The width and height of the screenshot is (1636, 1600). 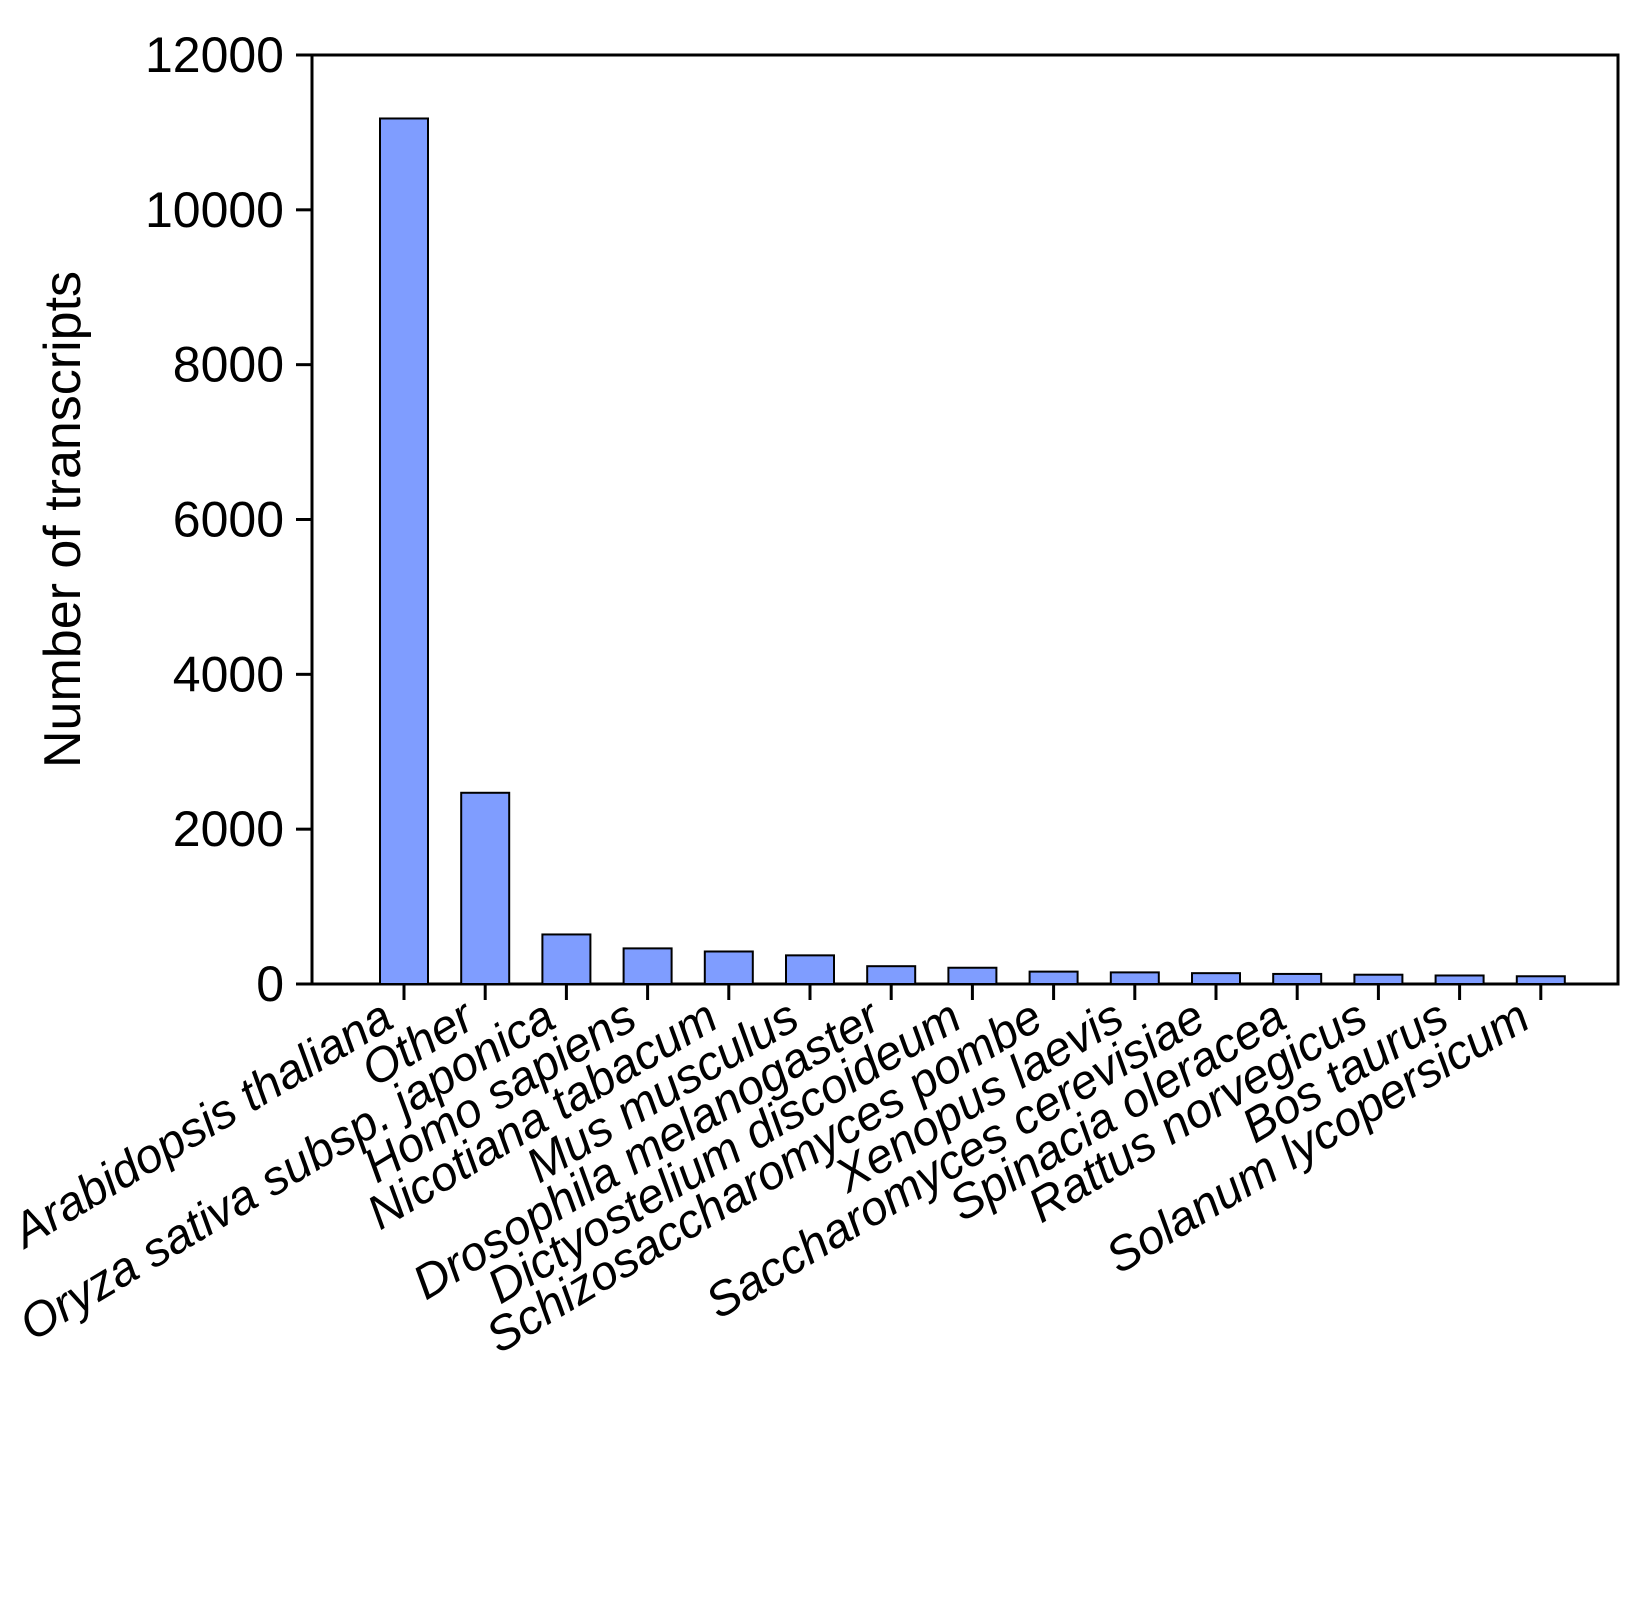 What do you see at coordinates (228, 829) in the screenshot?
I see `y-tick-label: 2000` at bounding box center [228, 829].